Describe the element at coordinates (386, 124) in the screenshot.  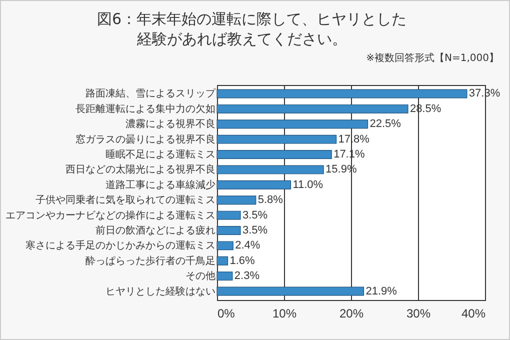
I see `data-label: 22.5%` at that location.